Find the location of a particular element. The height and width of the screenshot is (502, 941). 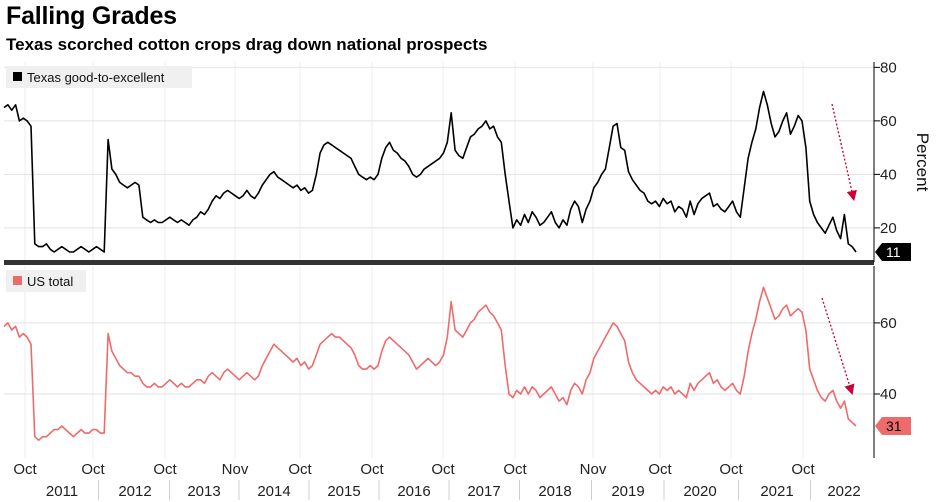

texas-last-value-callout is located at coordinates (893, 251).